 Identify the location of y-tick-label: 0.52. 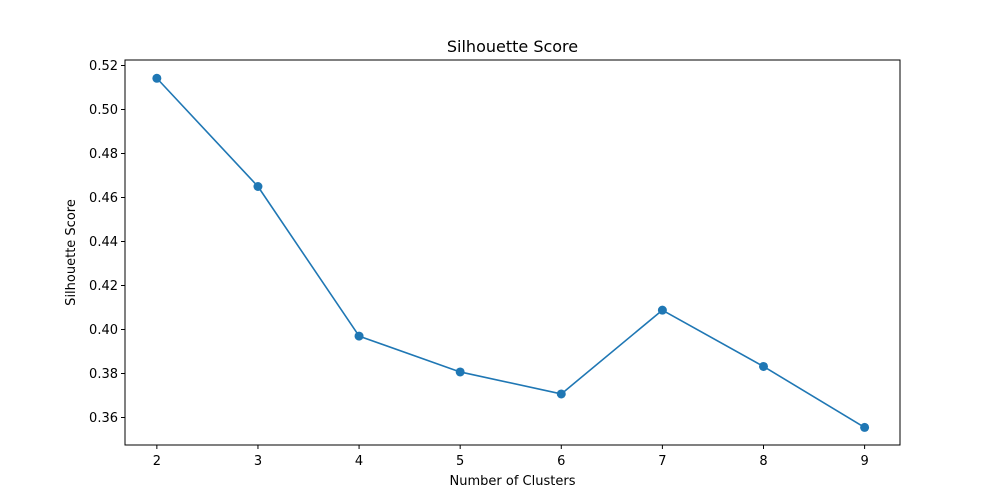
(103, 66).